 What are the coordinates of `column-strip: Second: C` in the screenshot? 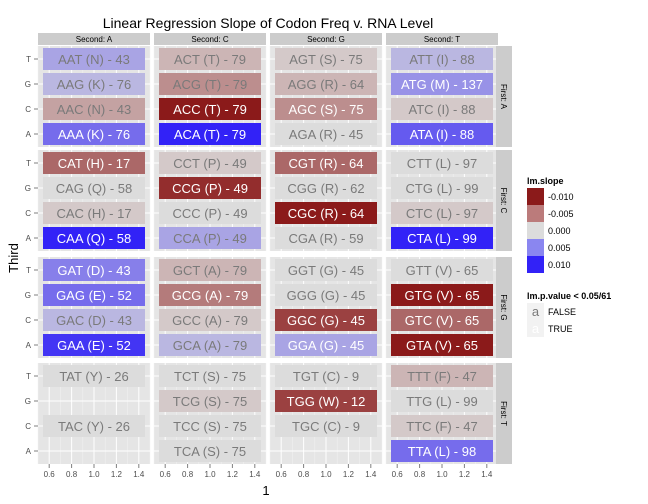 It's located at (210, 39).